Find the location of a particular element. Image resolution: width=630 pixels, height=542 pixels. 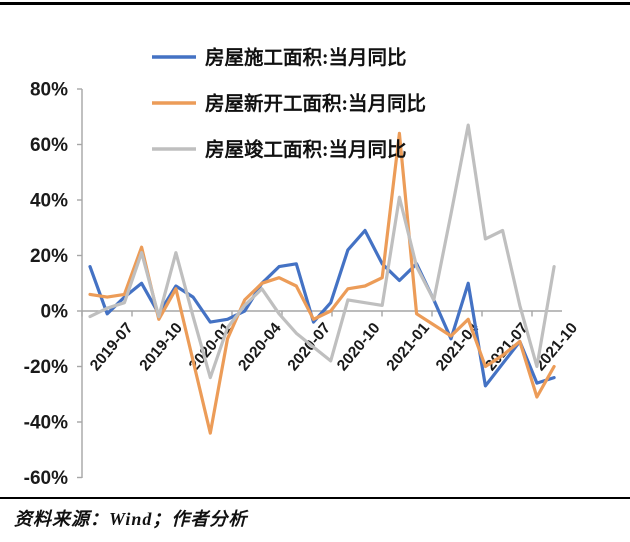

y-tick-label: -40% is located at coordinates (46, 423).